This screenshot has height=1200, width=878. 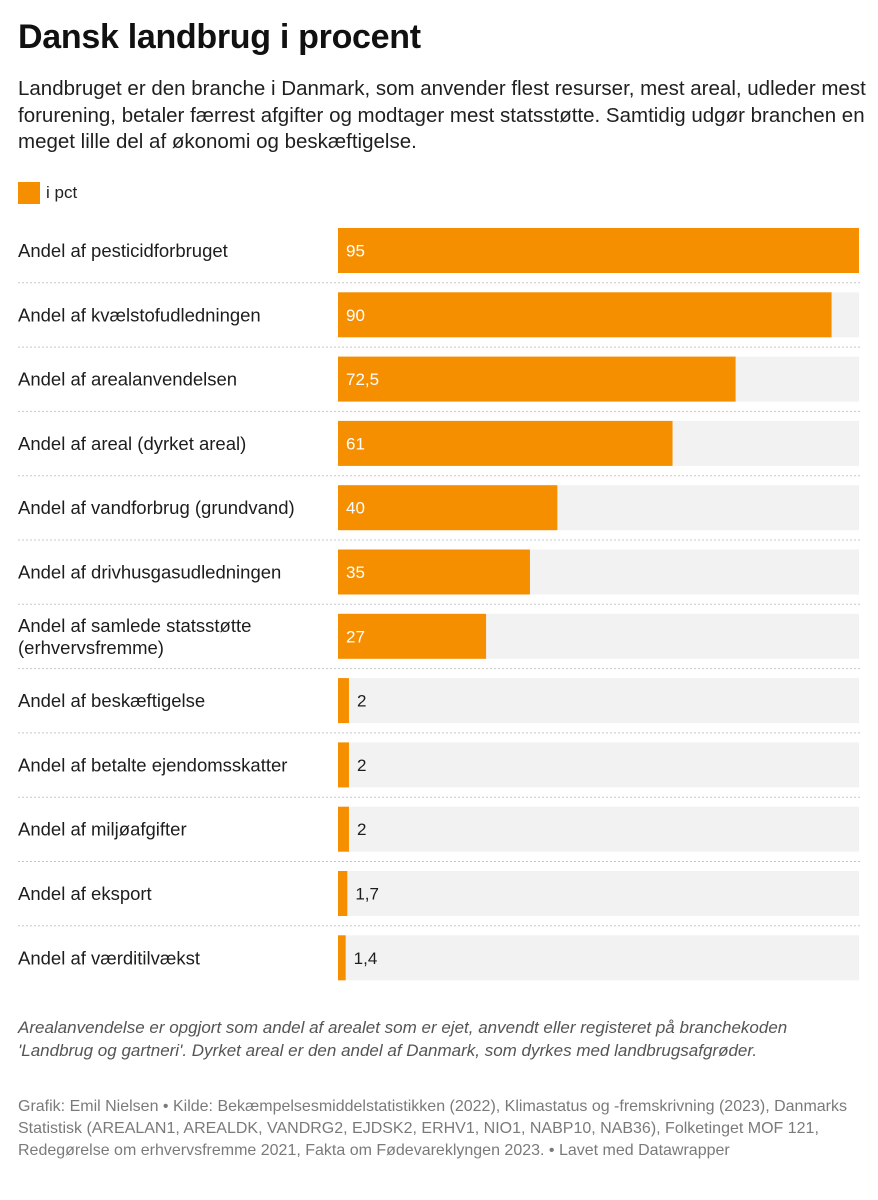 What do you see at coordinates (85, 893) in the screenshot?
I see `category-label: Andel af eksport` at bounding box center [85, 893].